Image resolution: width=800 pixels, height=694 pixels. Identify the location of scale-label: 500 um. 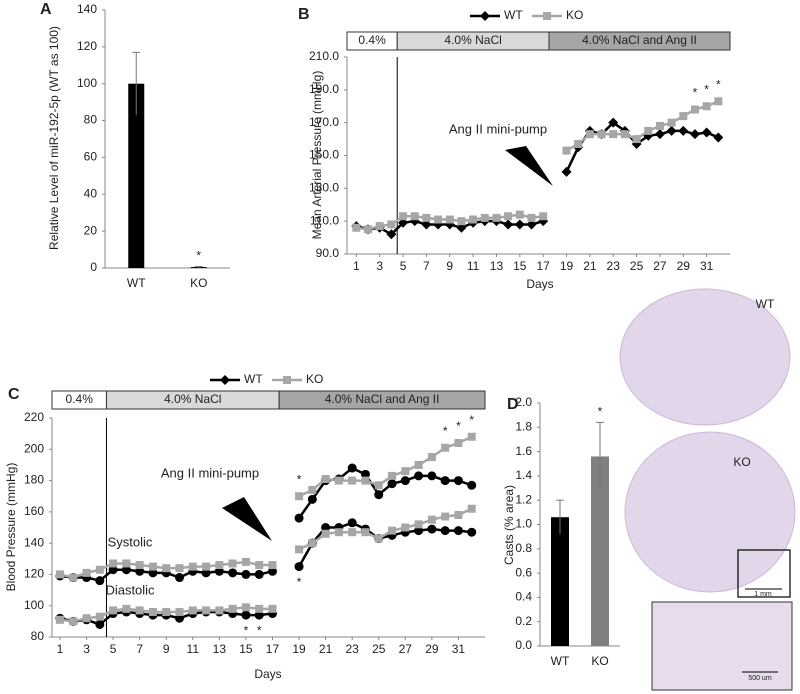
(760, 678).